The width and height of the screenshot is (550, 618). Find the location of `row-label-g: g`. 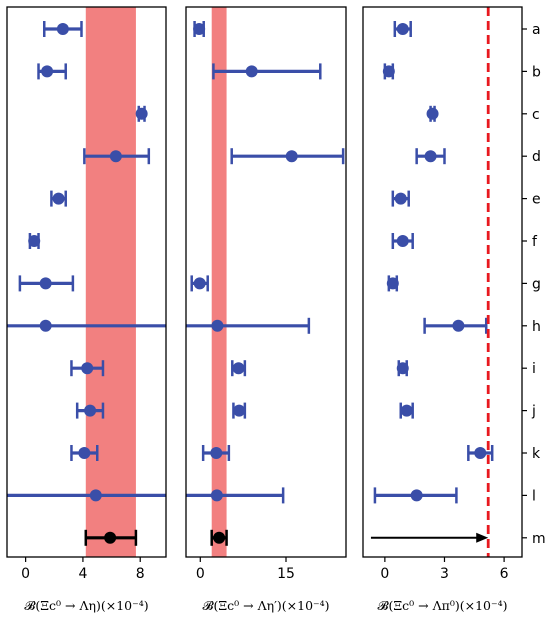

row-label-g: g is located at coordinates (536, 284).